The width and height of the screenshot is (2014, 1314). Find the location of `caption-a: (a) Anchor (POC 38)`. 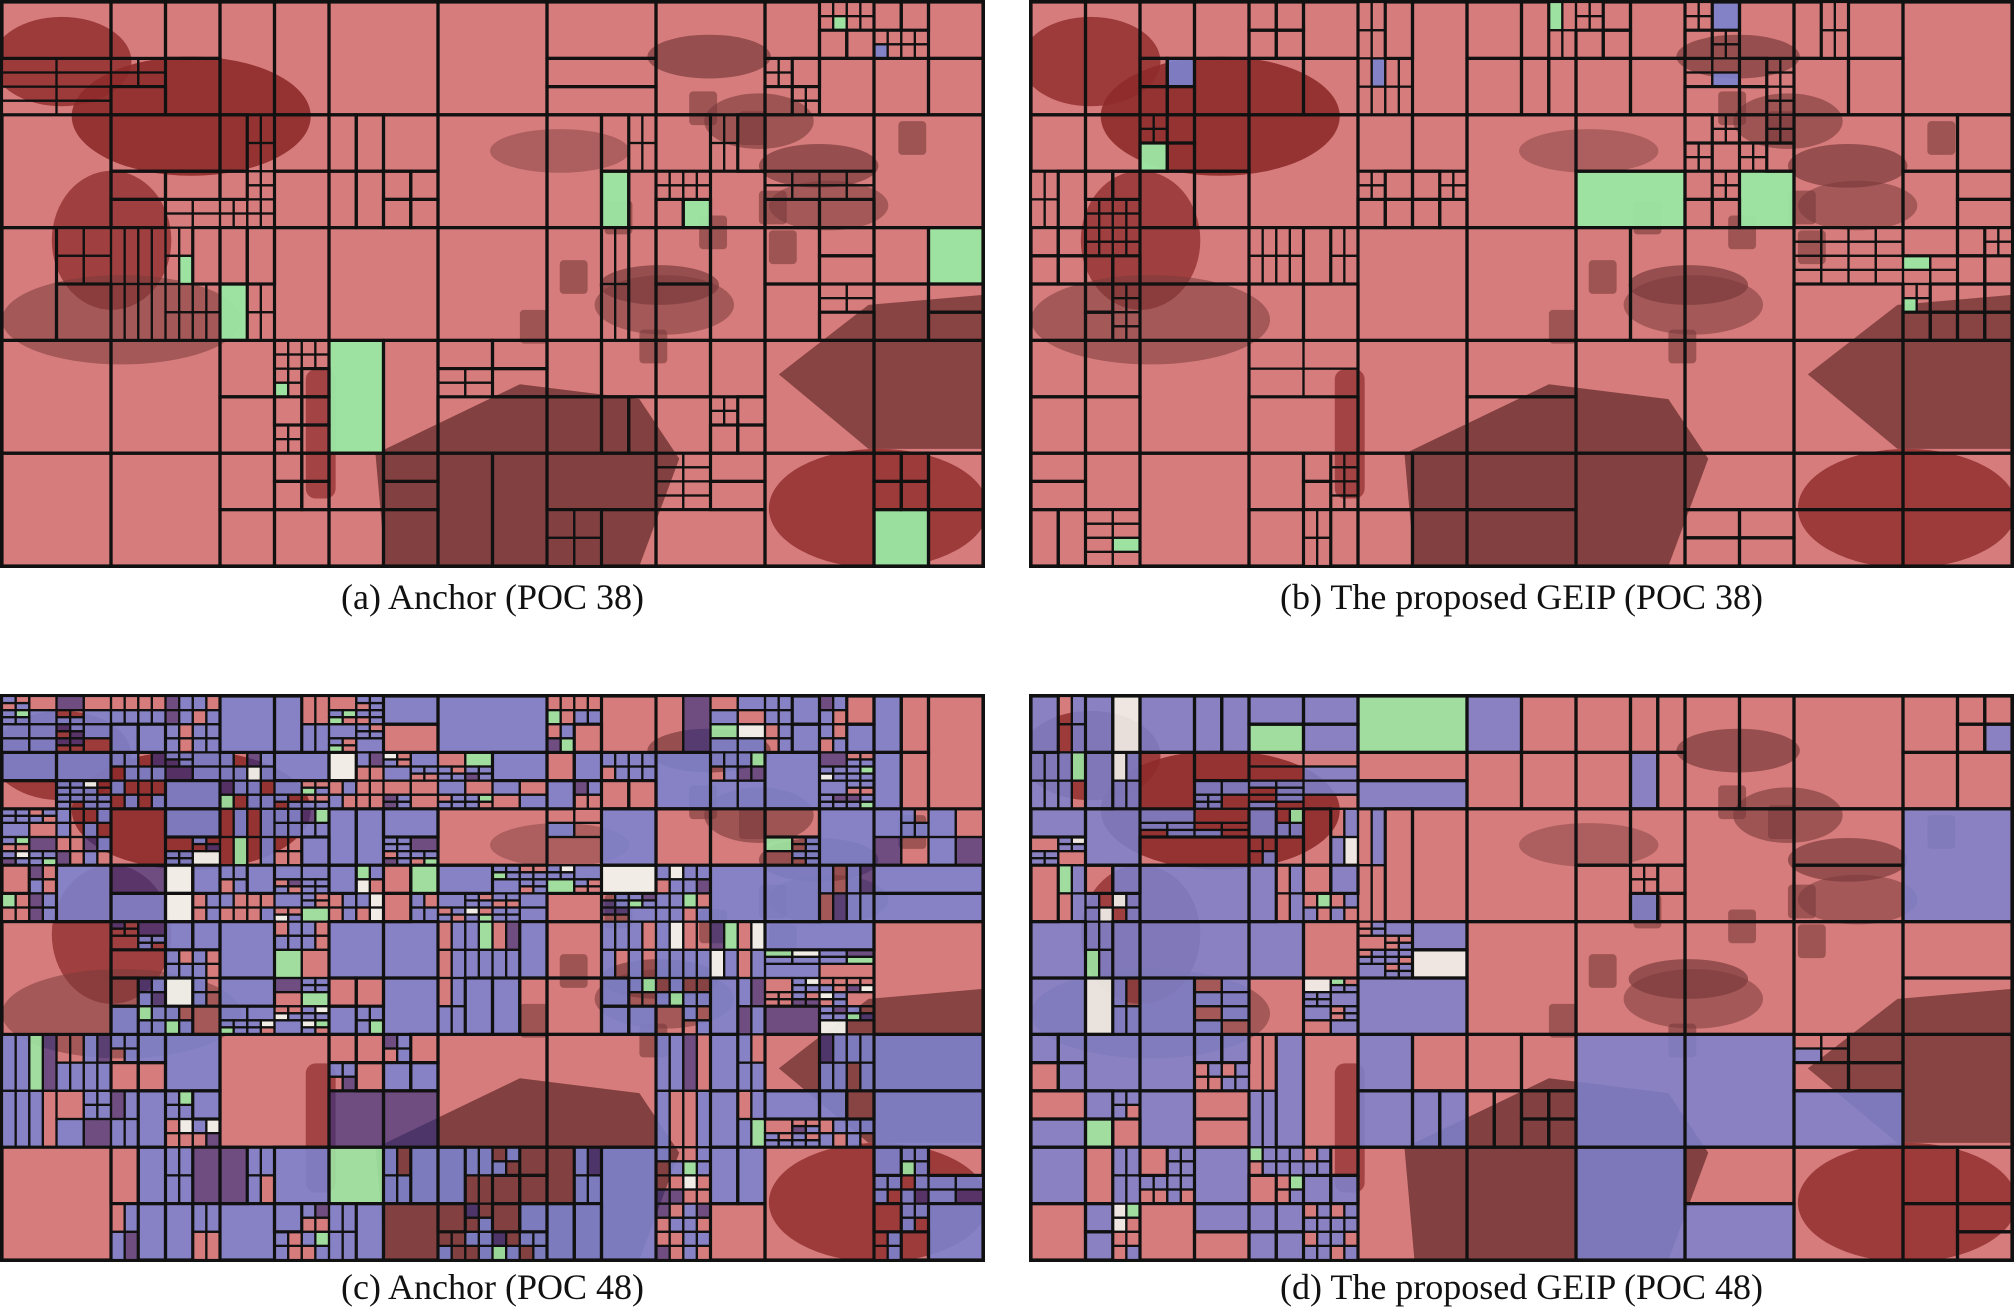

caption-a: (a) Anchor (POC 38) is located at coordinates (492, 597).